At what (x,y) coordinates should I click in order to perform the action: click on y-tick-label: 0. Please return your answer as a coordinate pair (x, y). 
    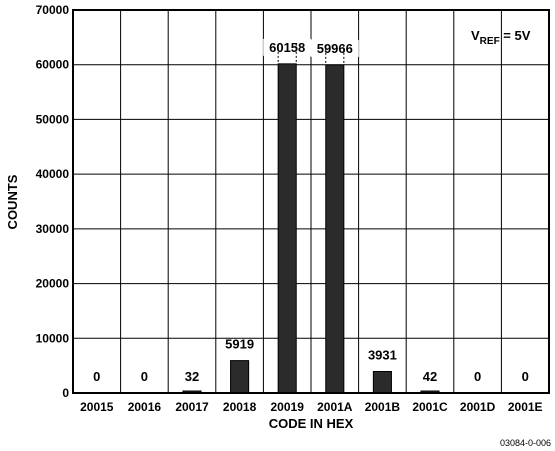
    Looking at the image, I should click on (65, 393).